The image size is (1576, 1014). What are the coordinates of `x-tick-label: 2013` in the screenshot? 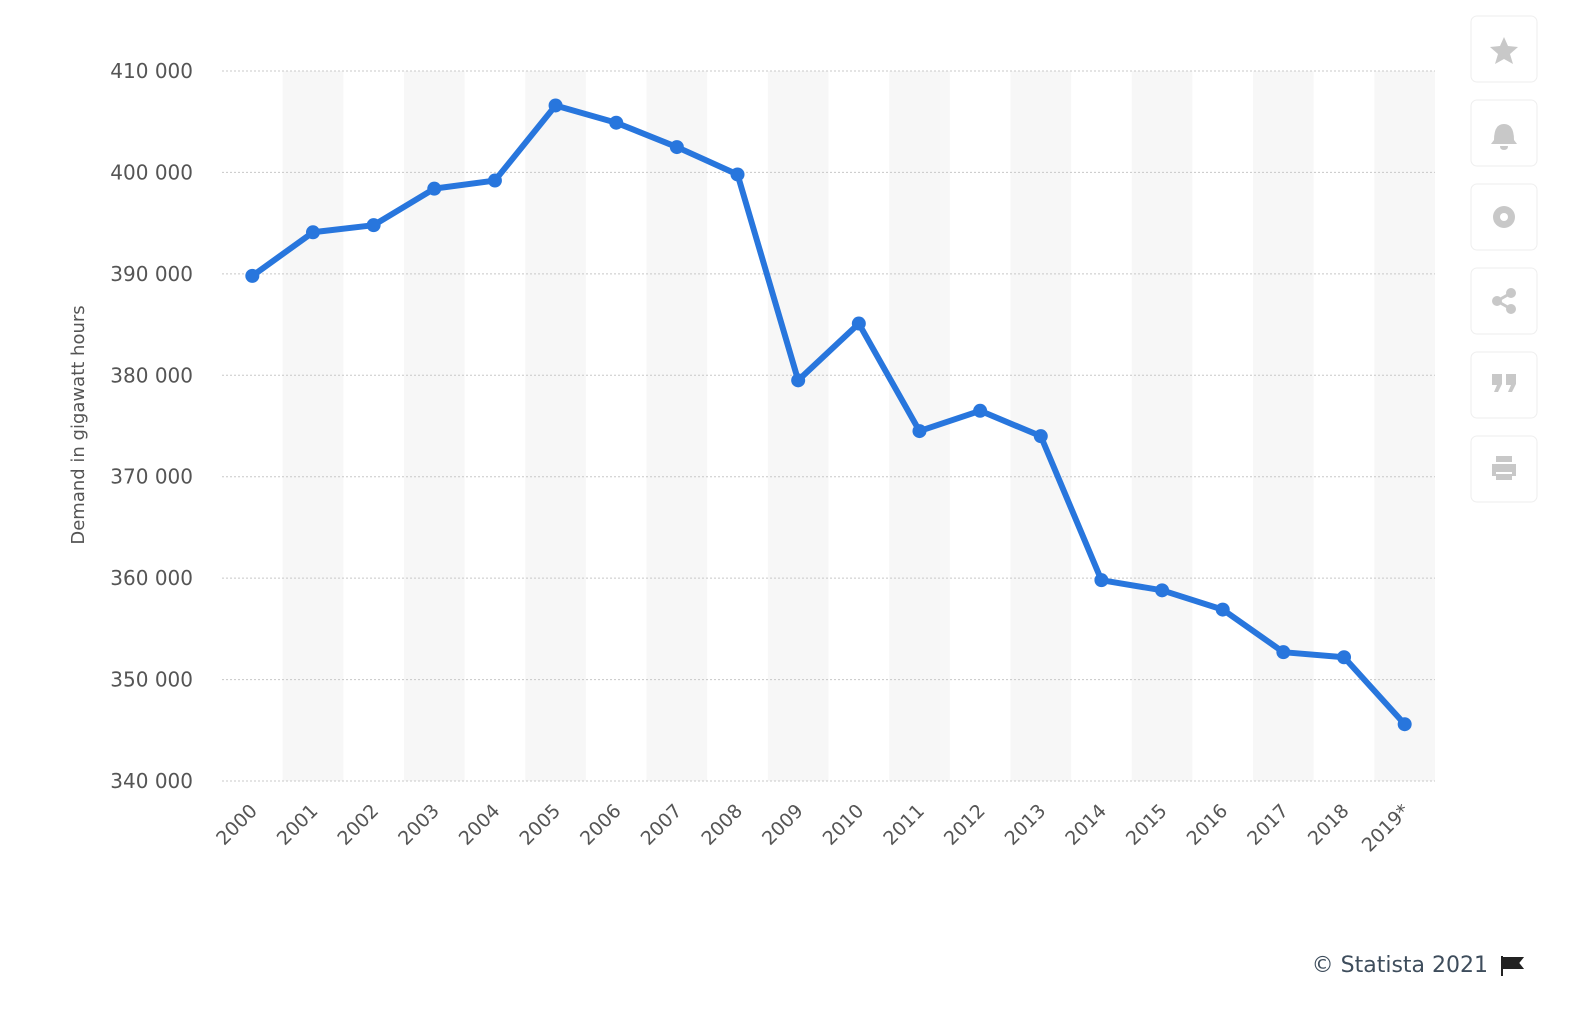 It's located at (1026, 825).